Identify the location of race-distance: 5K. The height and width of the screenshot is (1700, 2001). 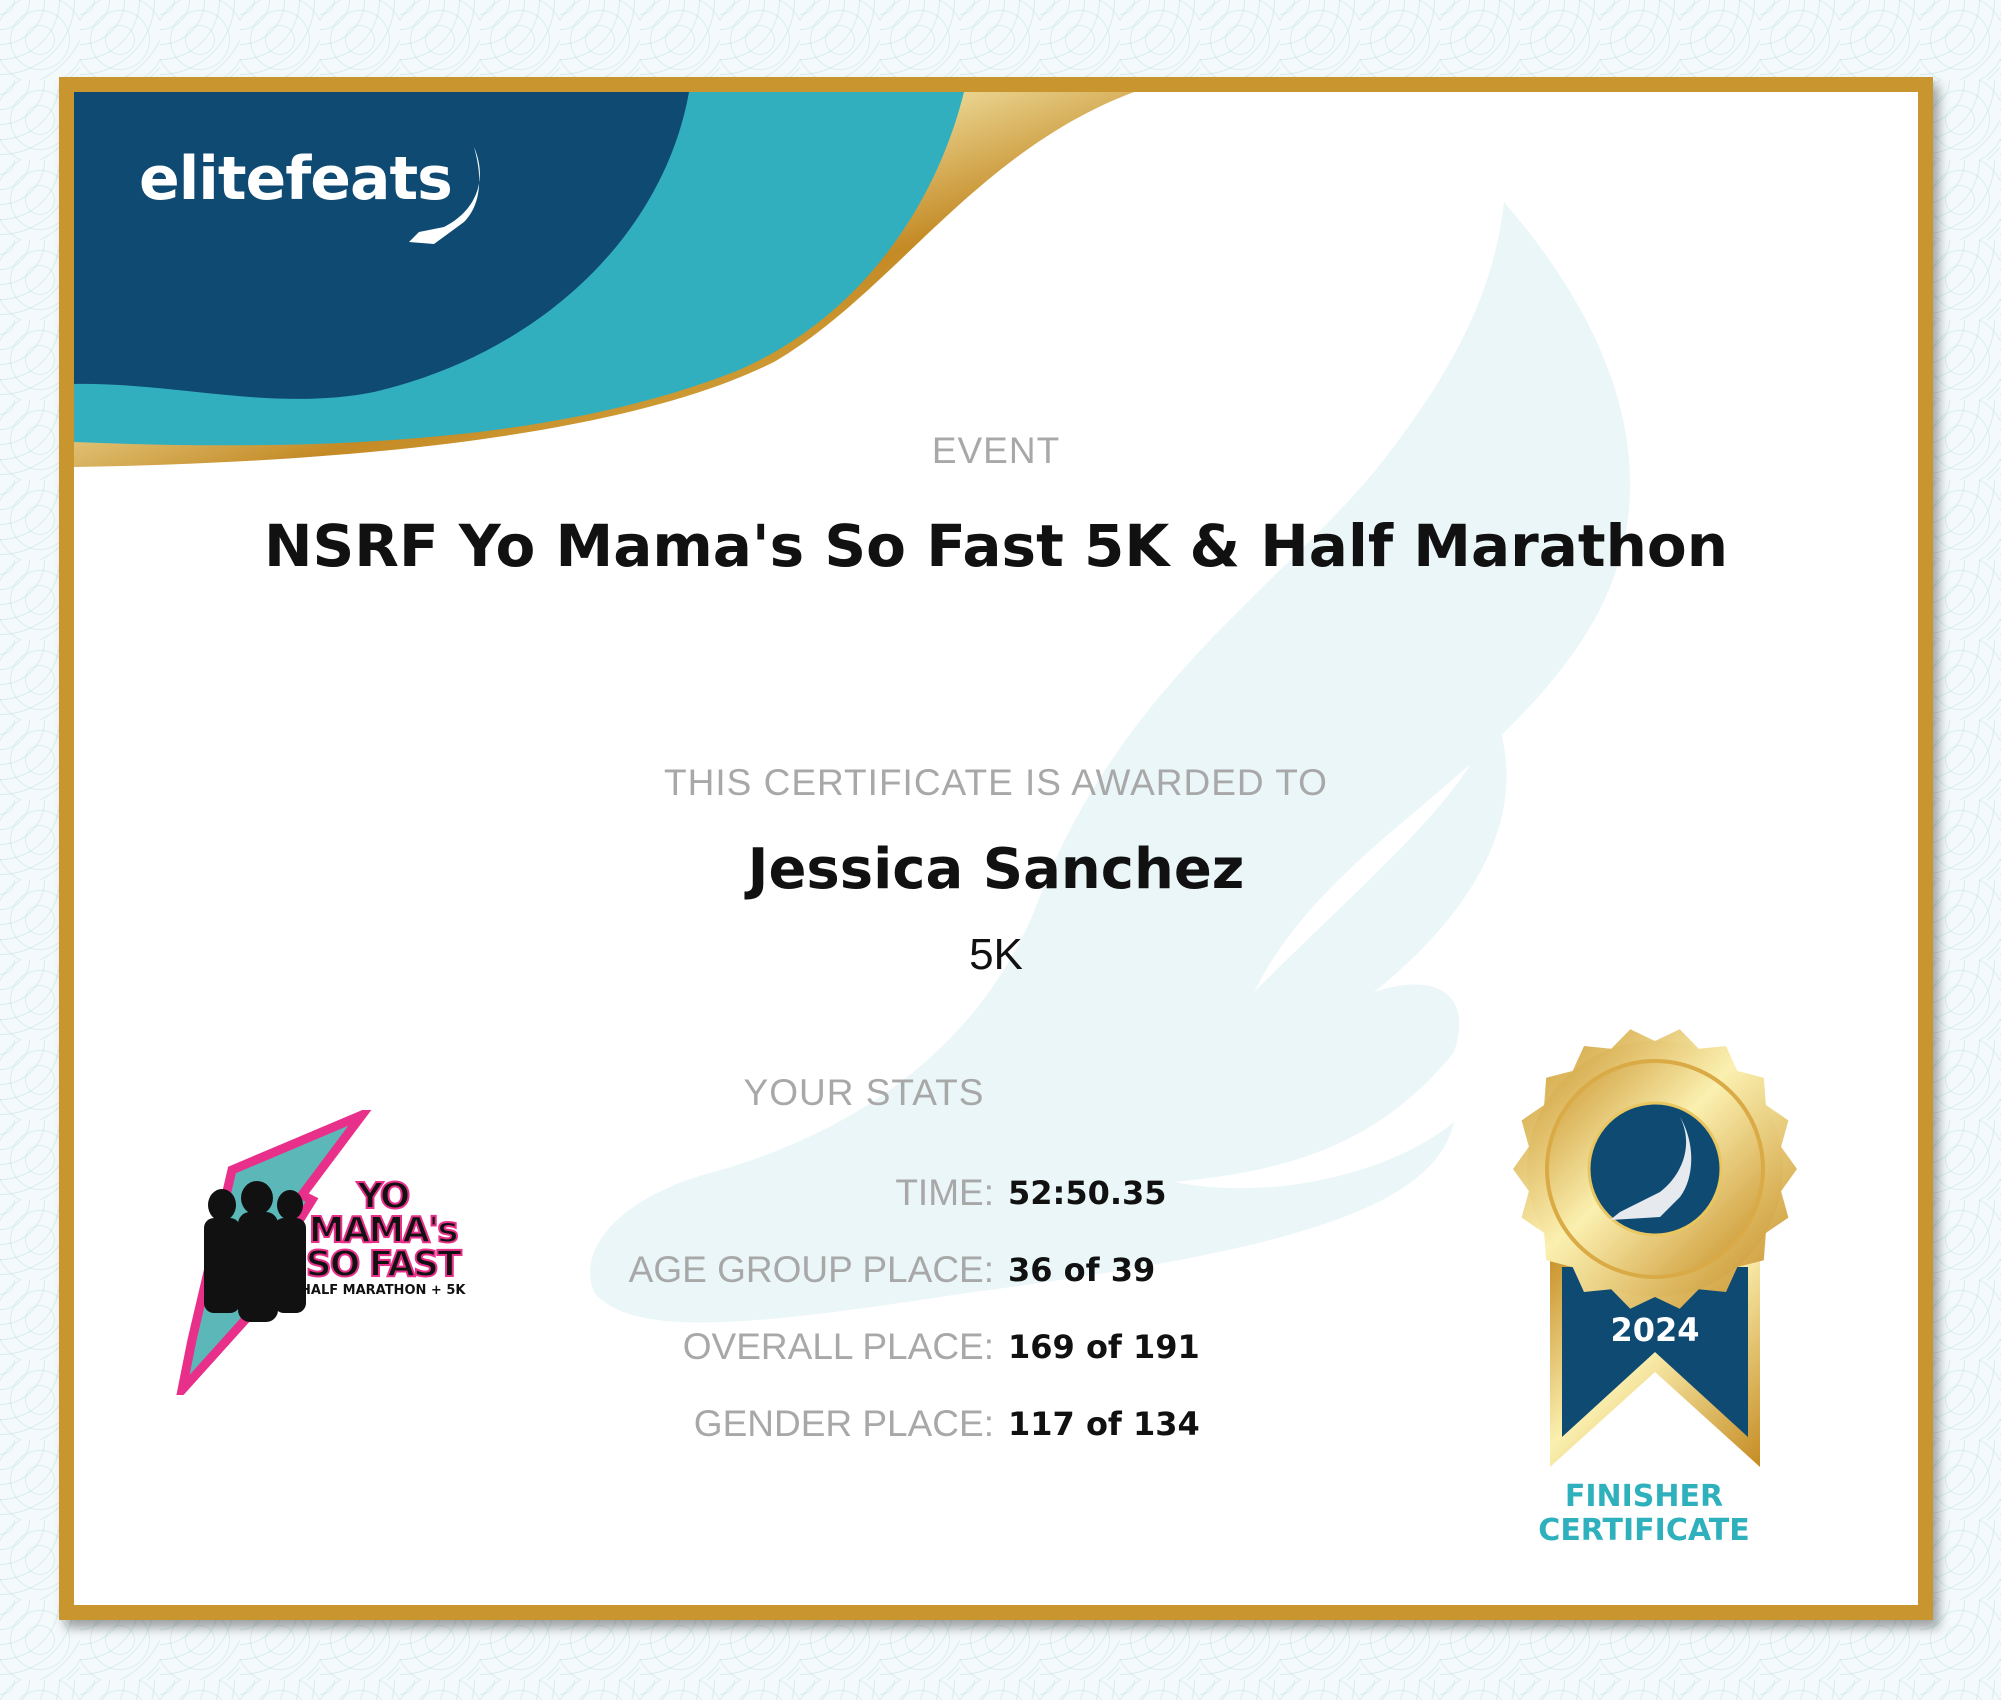
(996, 954).